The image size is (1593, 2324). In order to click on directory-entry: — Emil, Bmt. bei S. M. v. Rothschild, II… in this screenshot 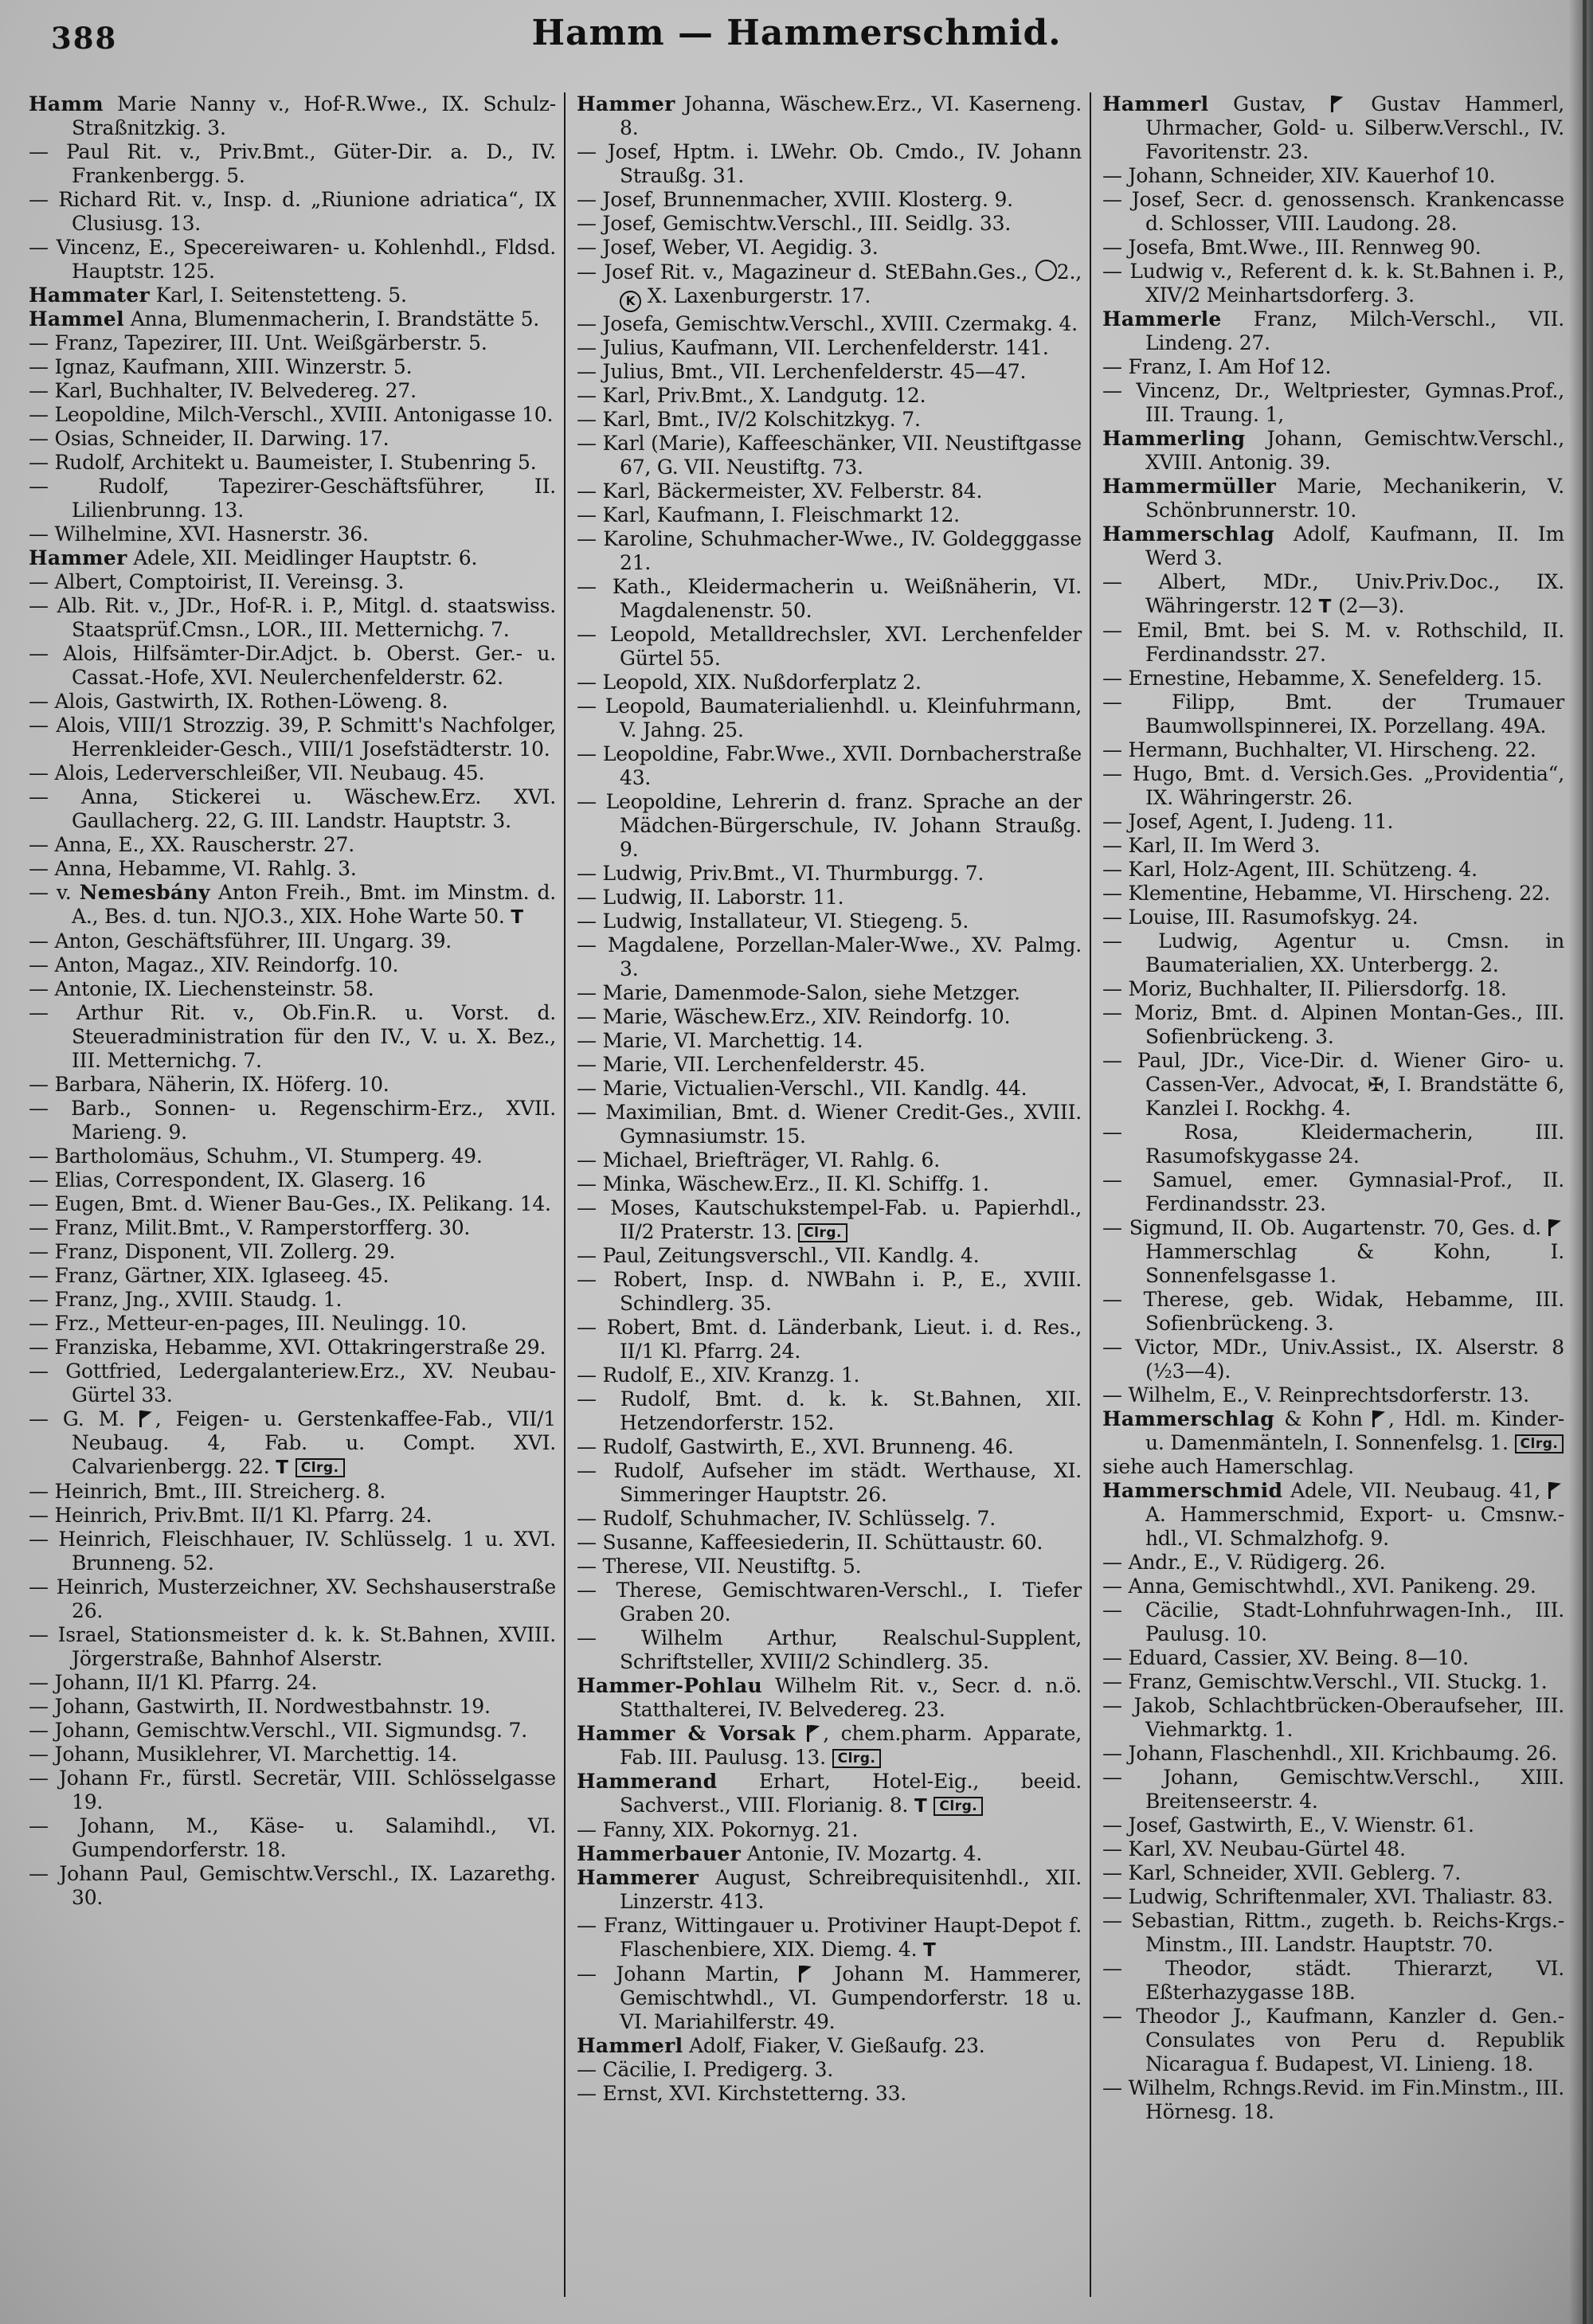, I will do `click(1333, 642)`.